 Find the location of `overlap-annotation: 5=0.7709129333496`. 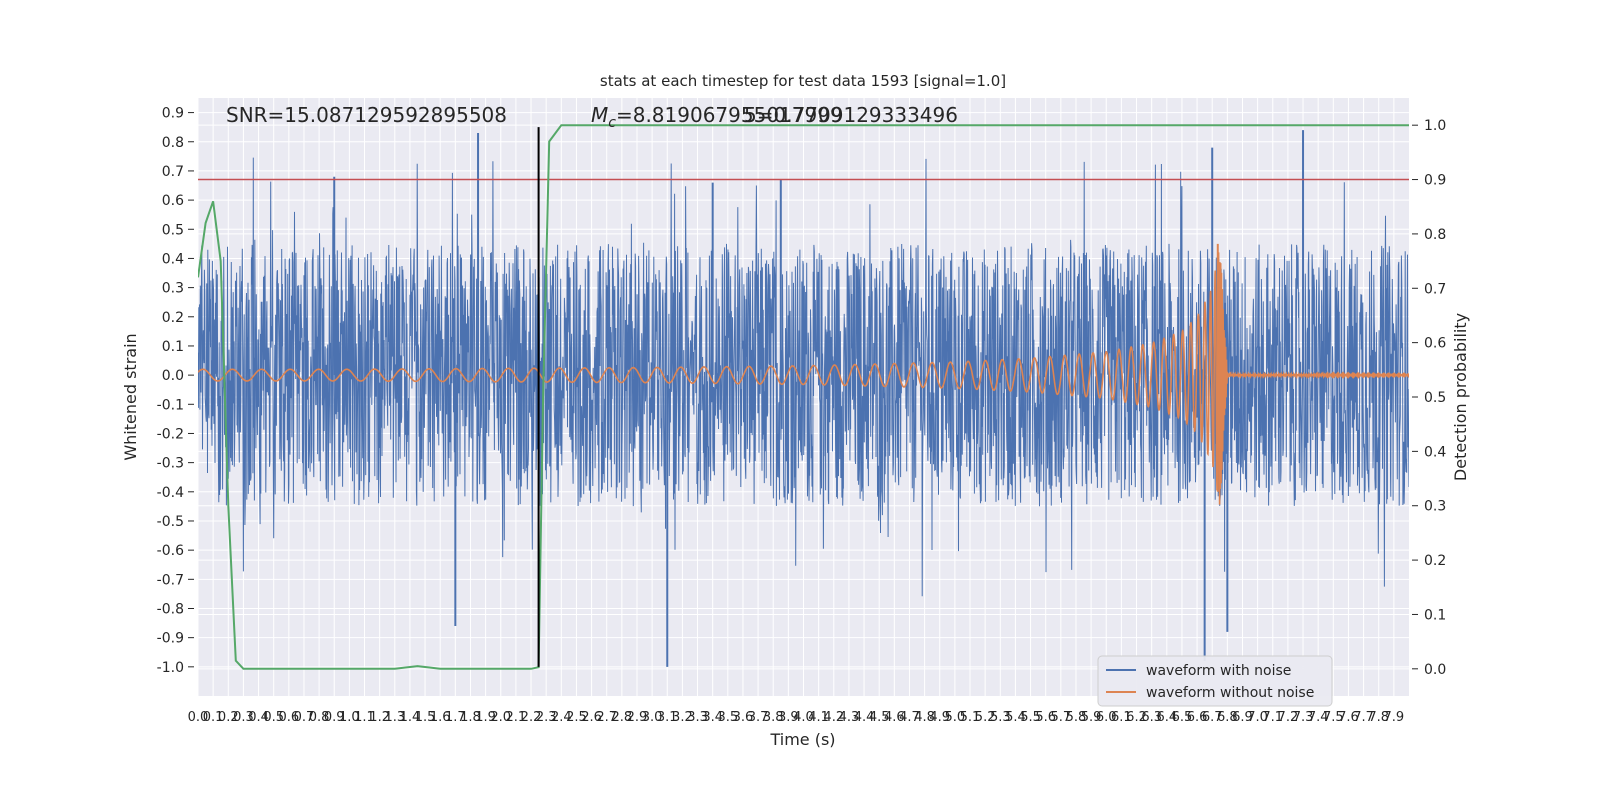

overlap-annotation: 5=0.7709129333496 is located at coordinates (851, 115).